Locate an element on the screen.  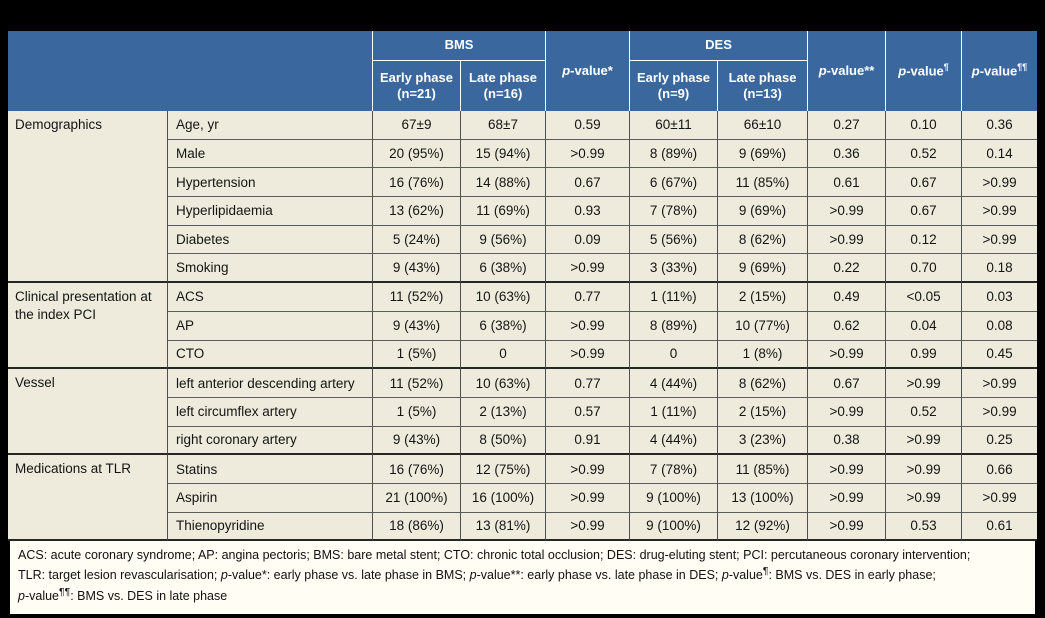
value-cell: 0.59 is located at coordinates (588, 125).